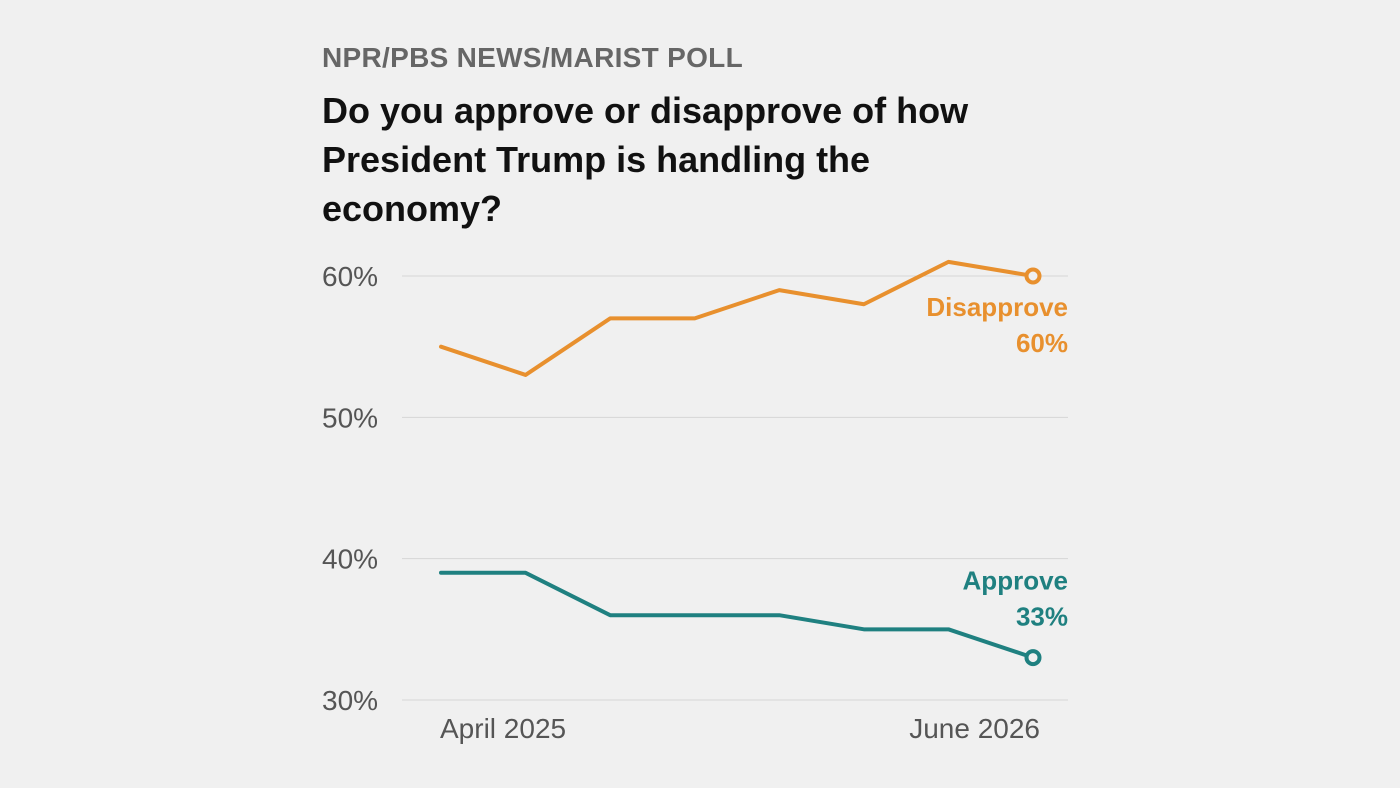 This screenshot has height=788, width=1400. I want to click on approve-line, so click(737, 615).